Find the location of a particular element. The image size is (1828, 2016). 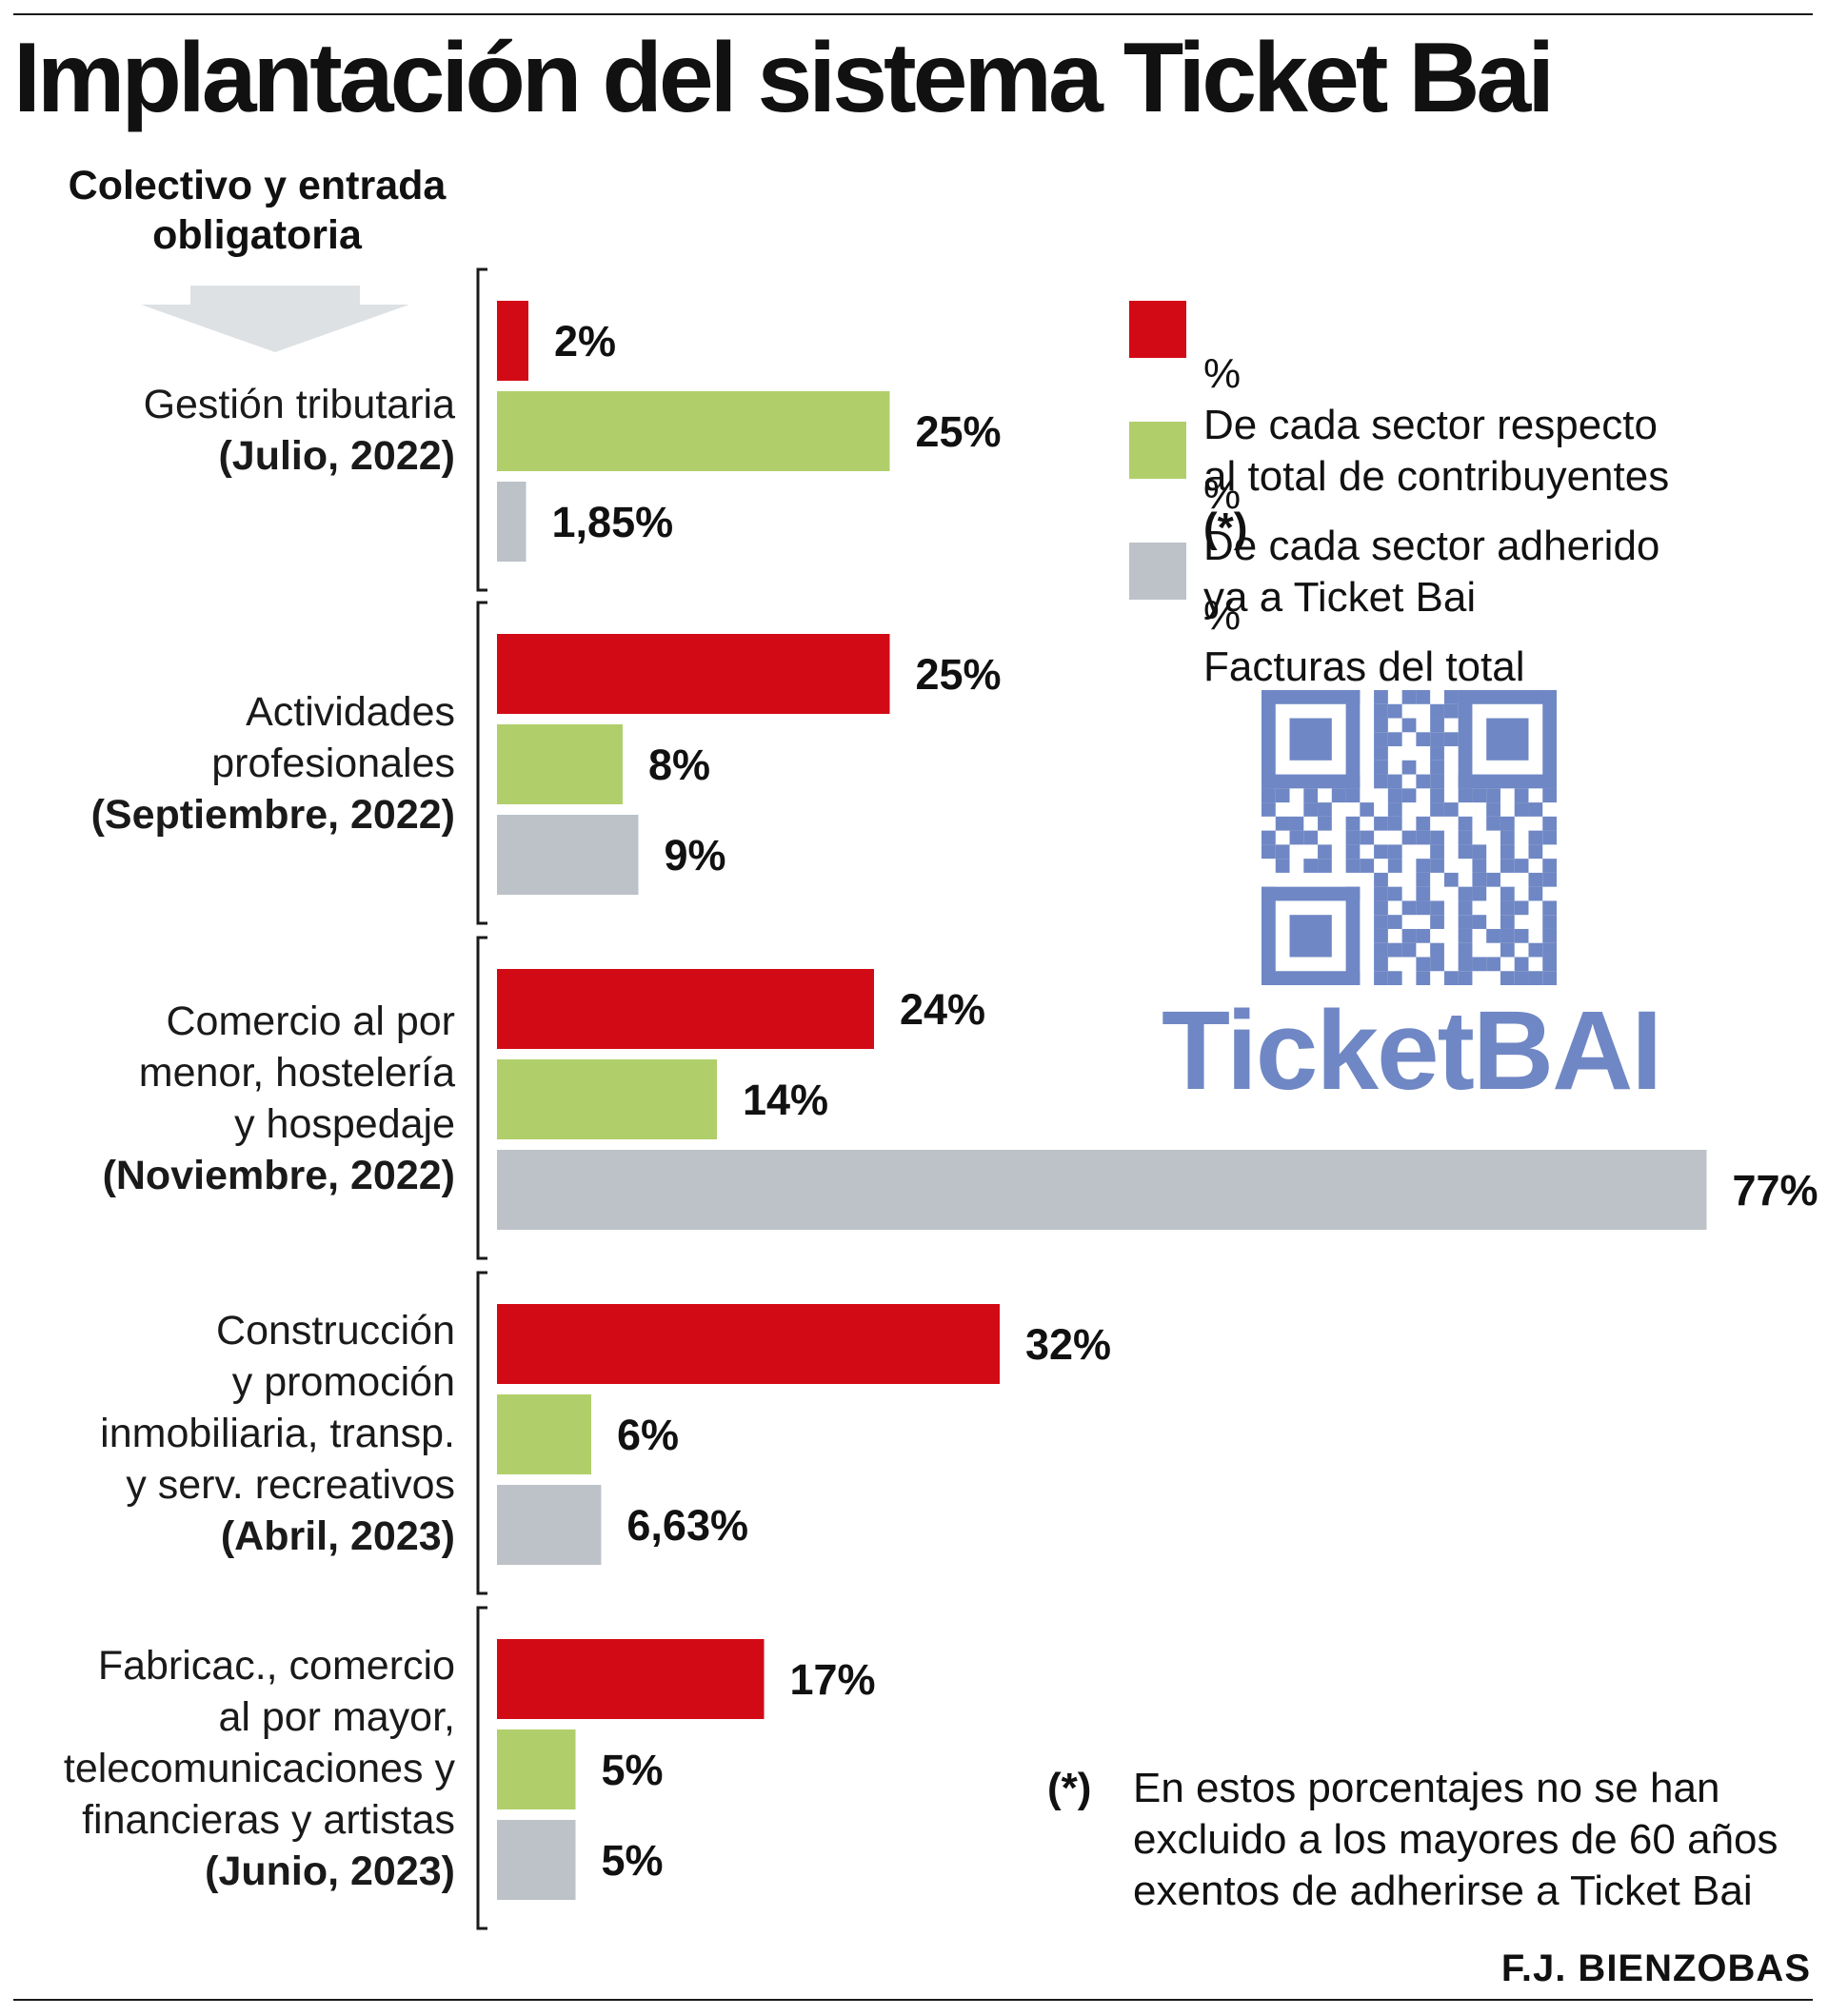

legend-label: Facturas del total is located at coordinates (1364, 667).